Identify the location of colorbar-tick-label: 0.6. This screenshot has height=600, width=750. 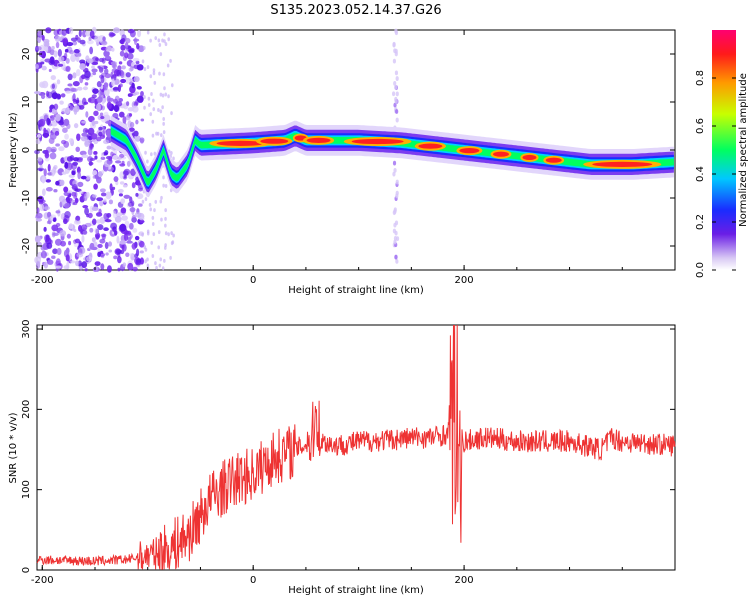
(700, 126).